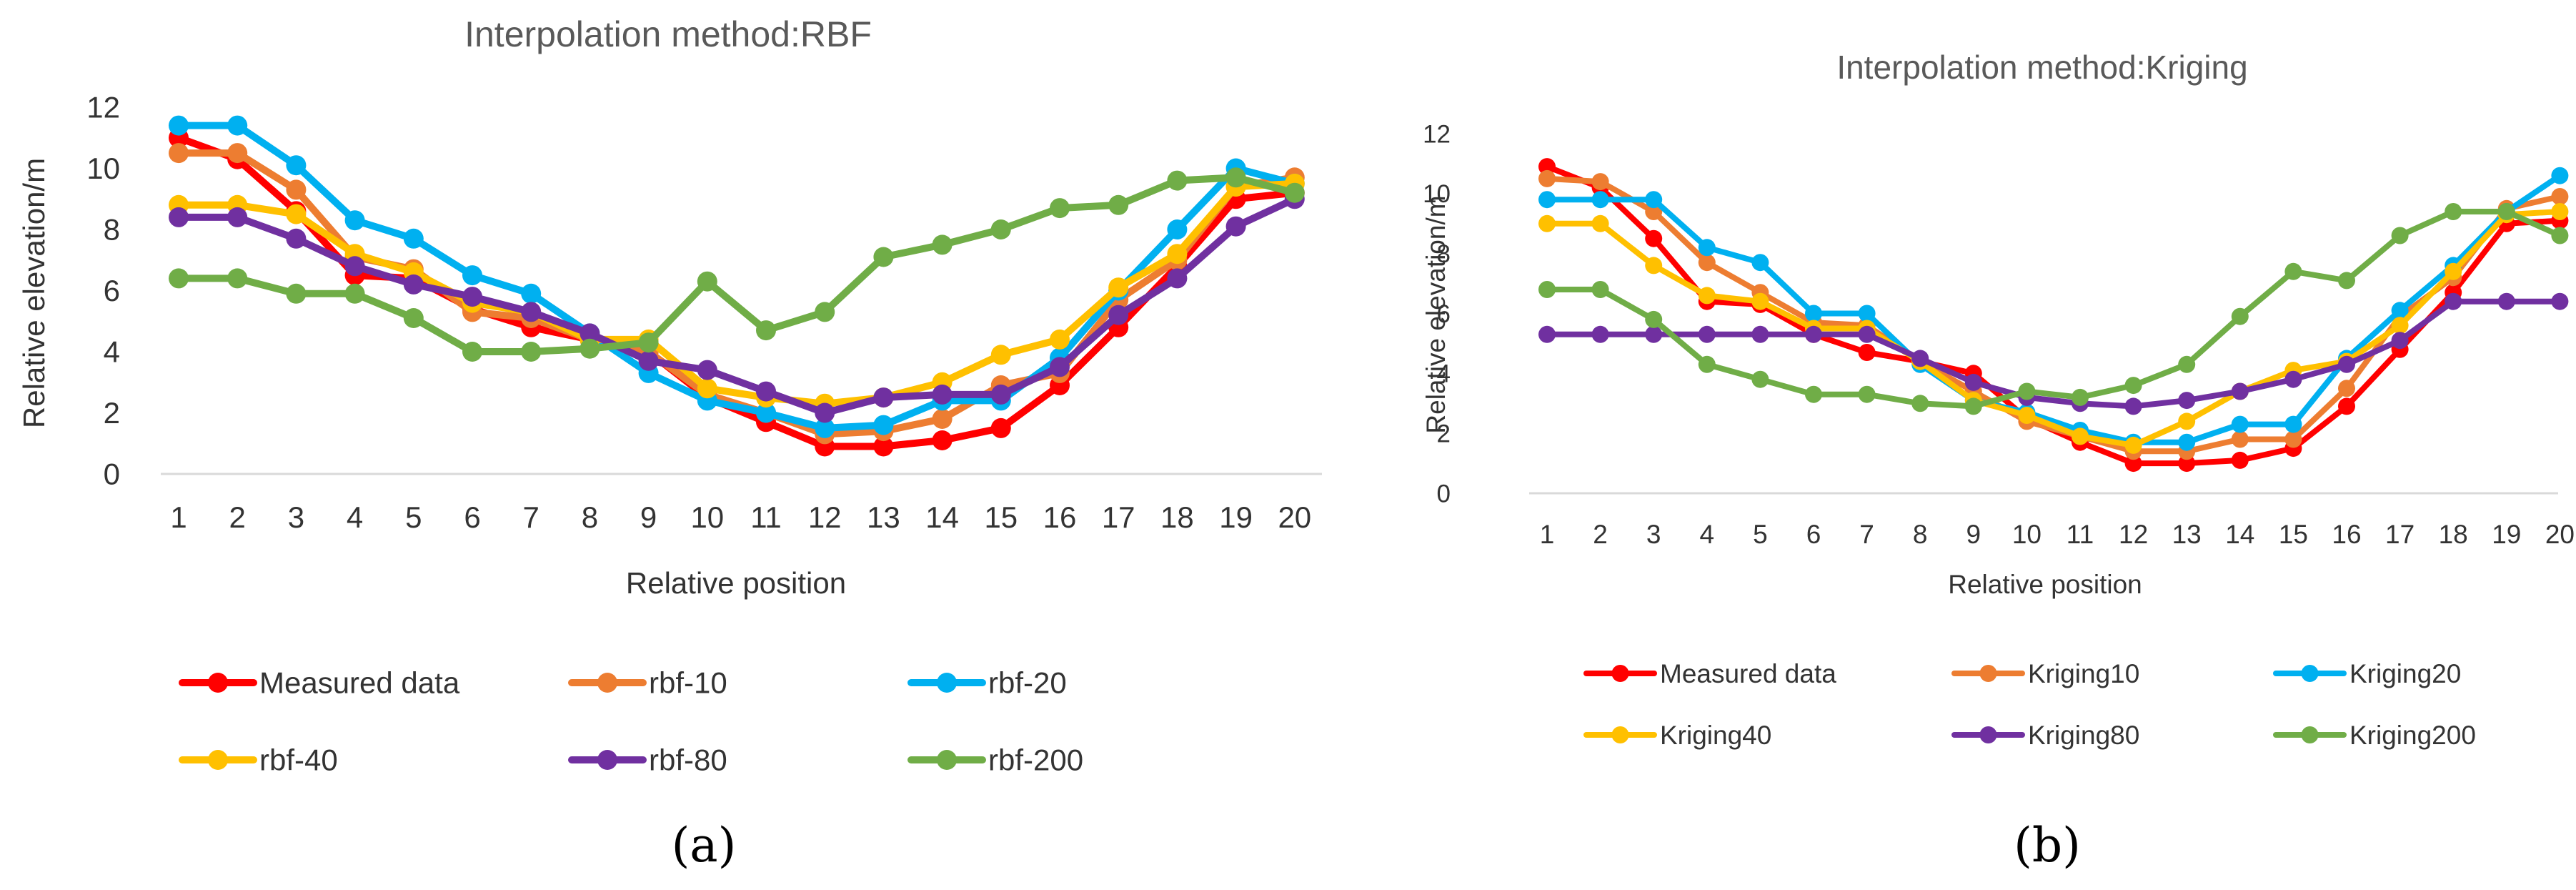 This screenshot has width=2576, height=890. Describe the element at coordinates (112, 230) in the screenshot. I see `chart-0-y-tick-8: 8` at that location.